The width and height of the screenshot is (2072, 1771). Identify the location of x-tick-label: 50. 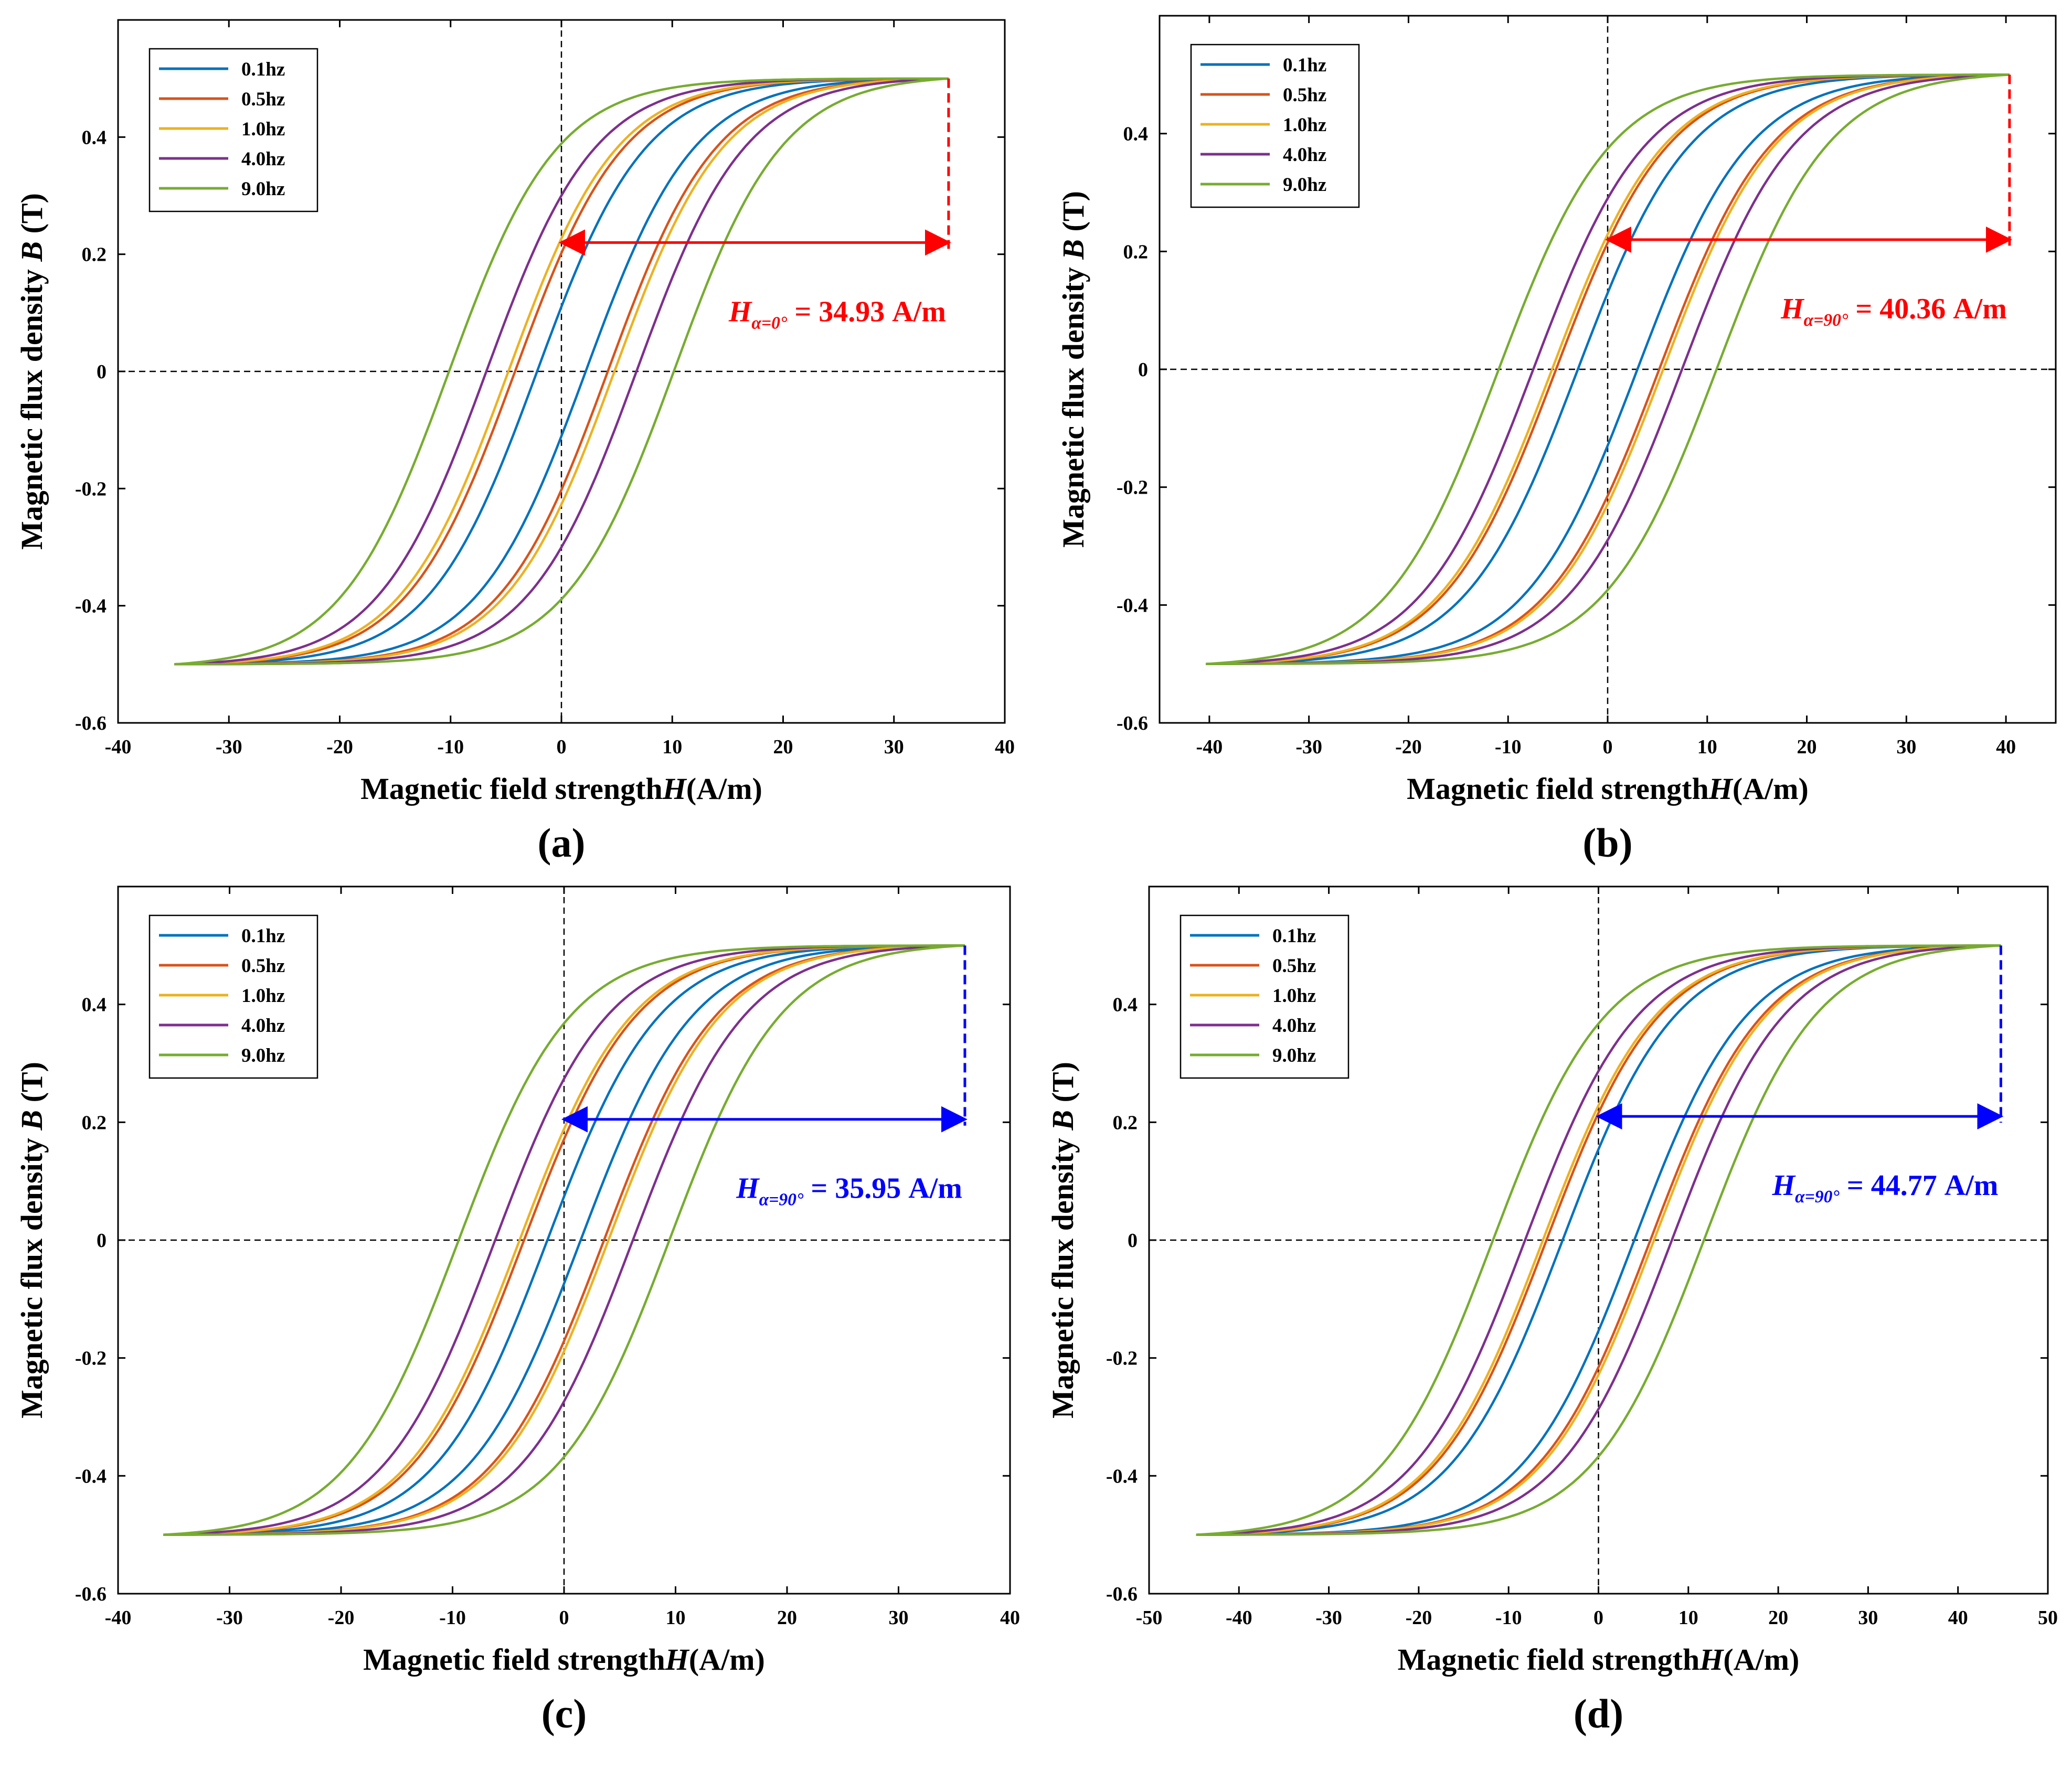
(2048, 1618).